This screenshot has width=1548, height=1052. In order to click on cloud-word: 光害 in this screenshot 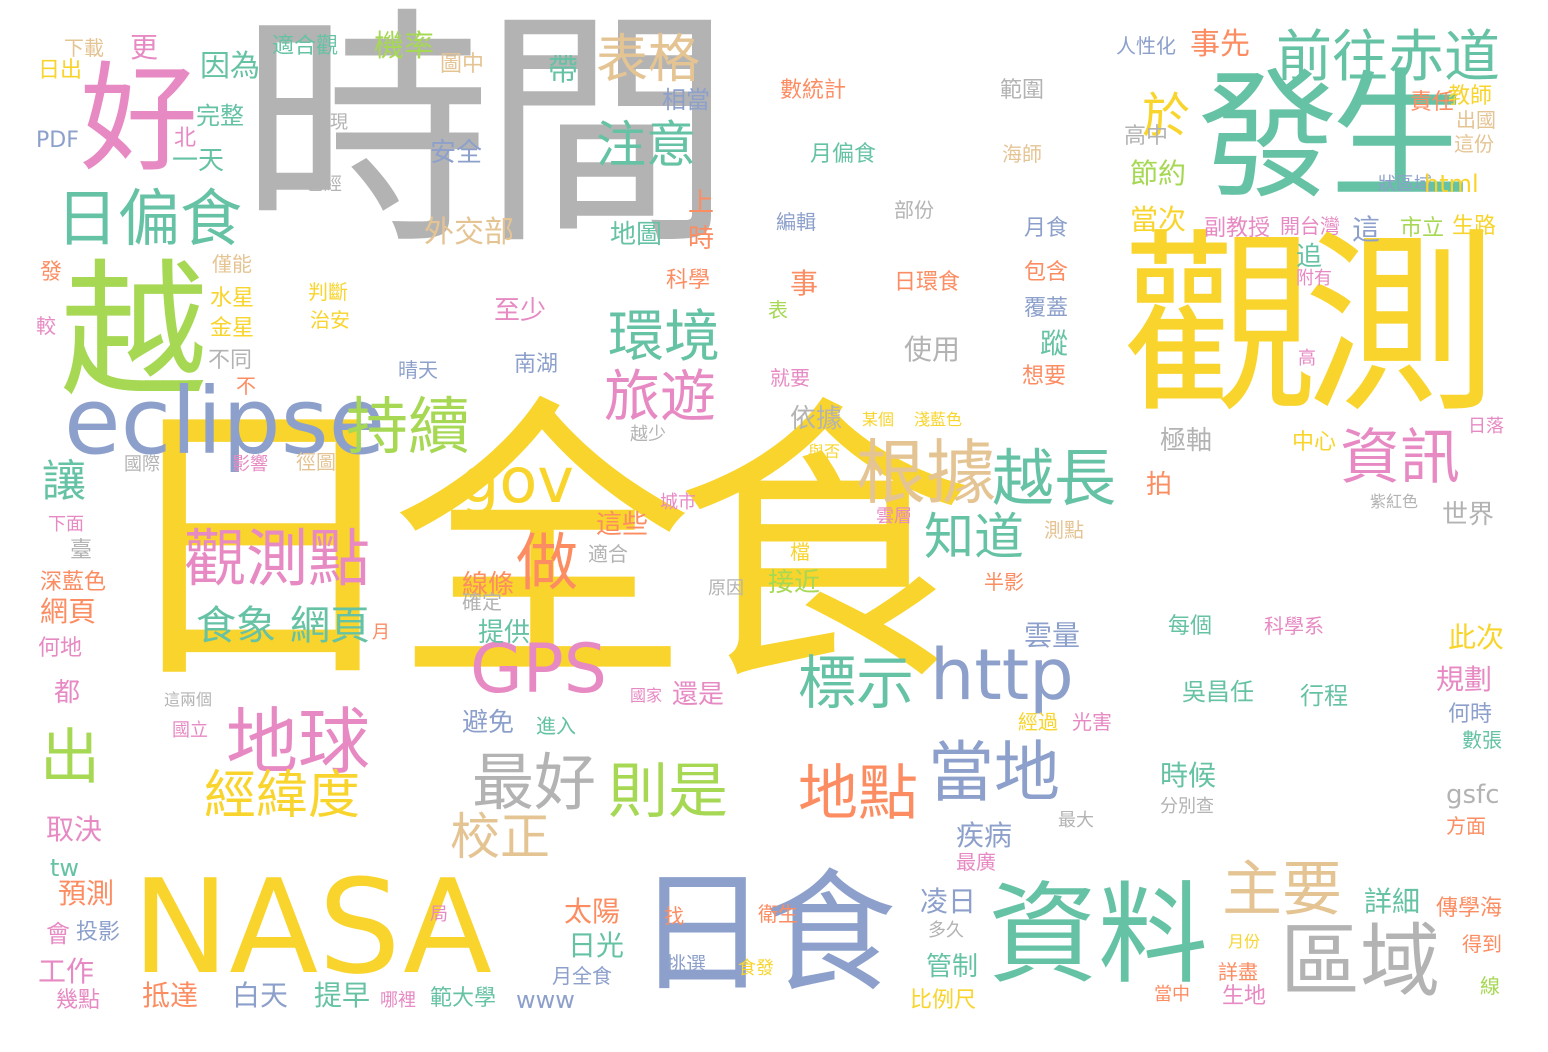, I will do `click(1092, 722)`.